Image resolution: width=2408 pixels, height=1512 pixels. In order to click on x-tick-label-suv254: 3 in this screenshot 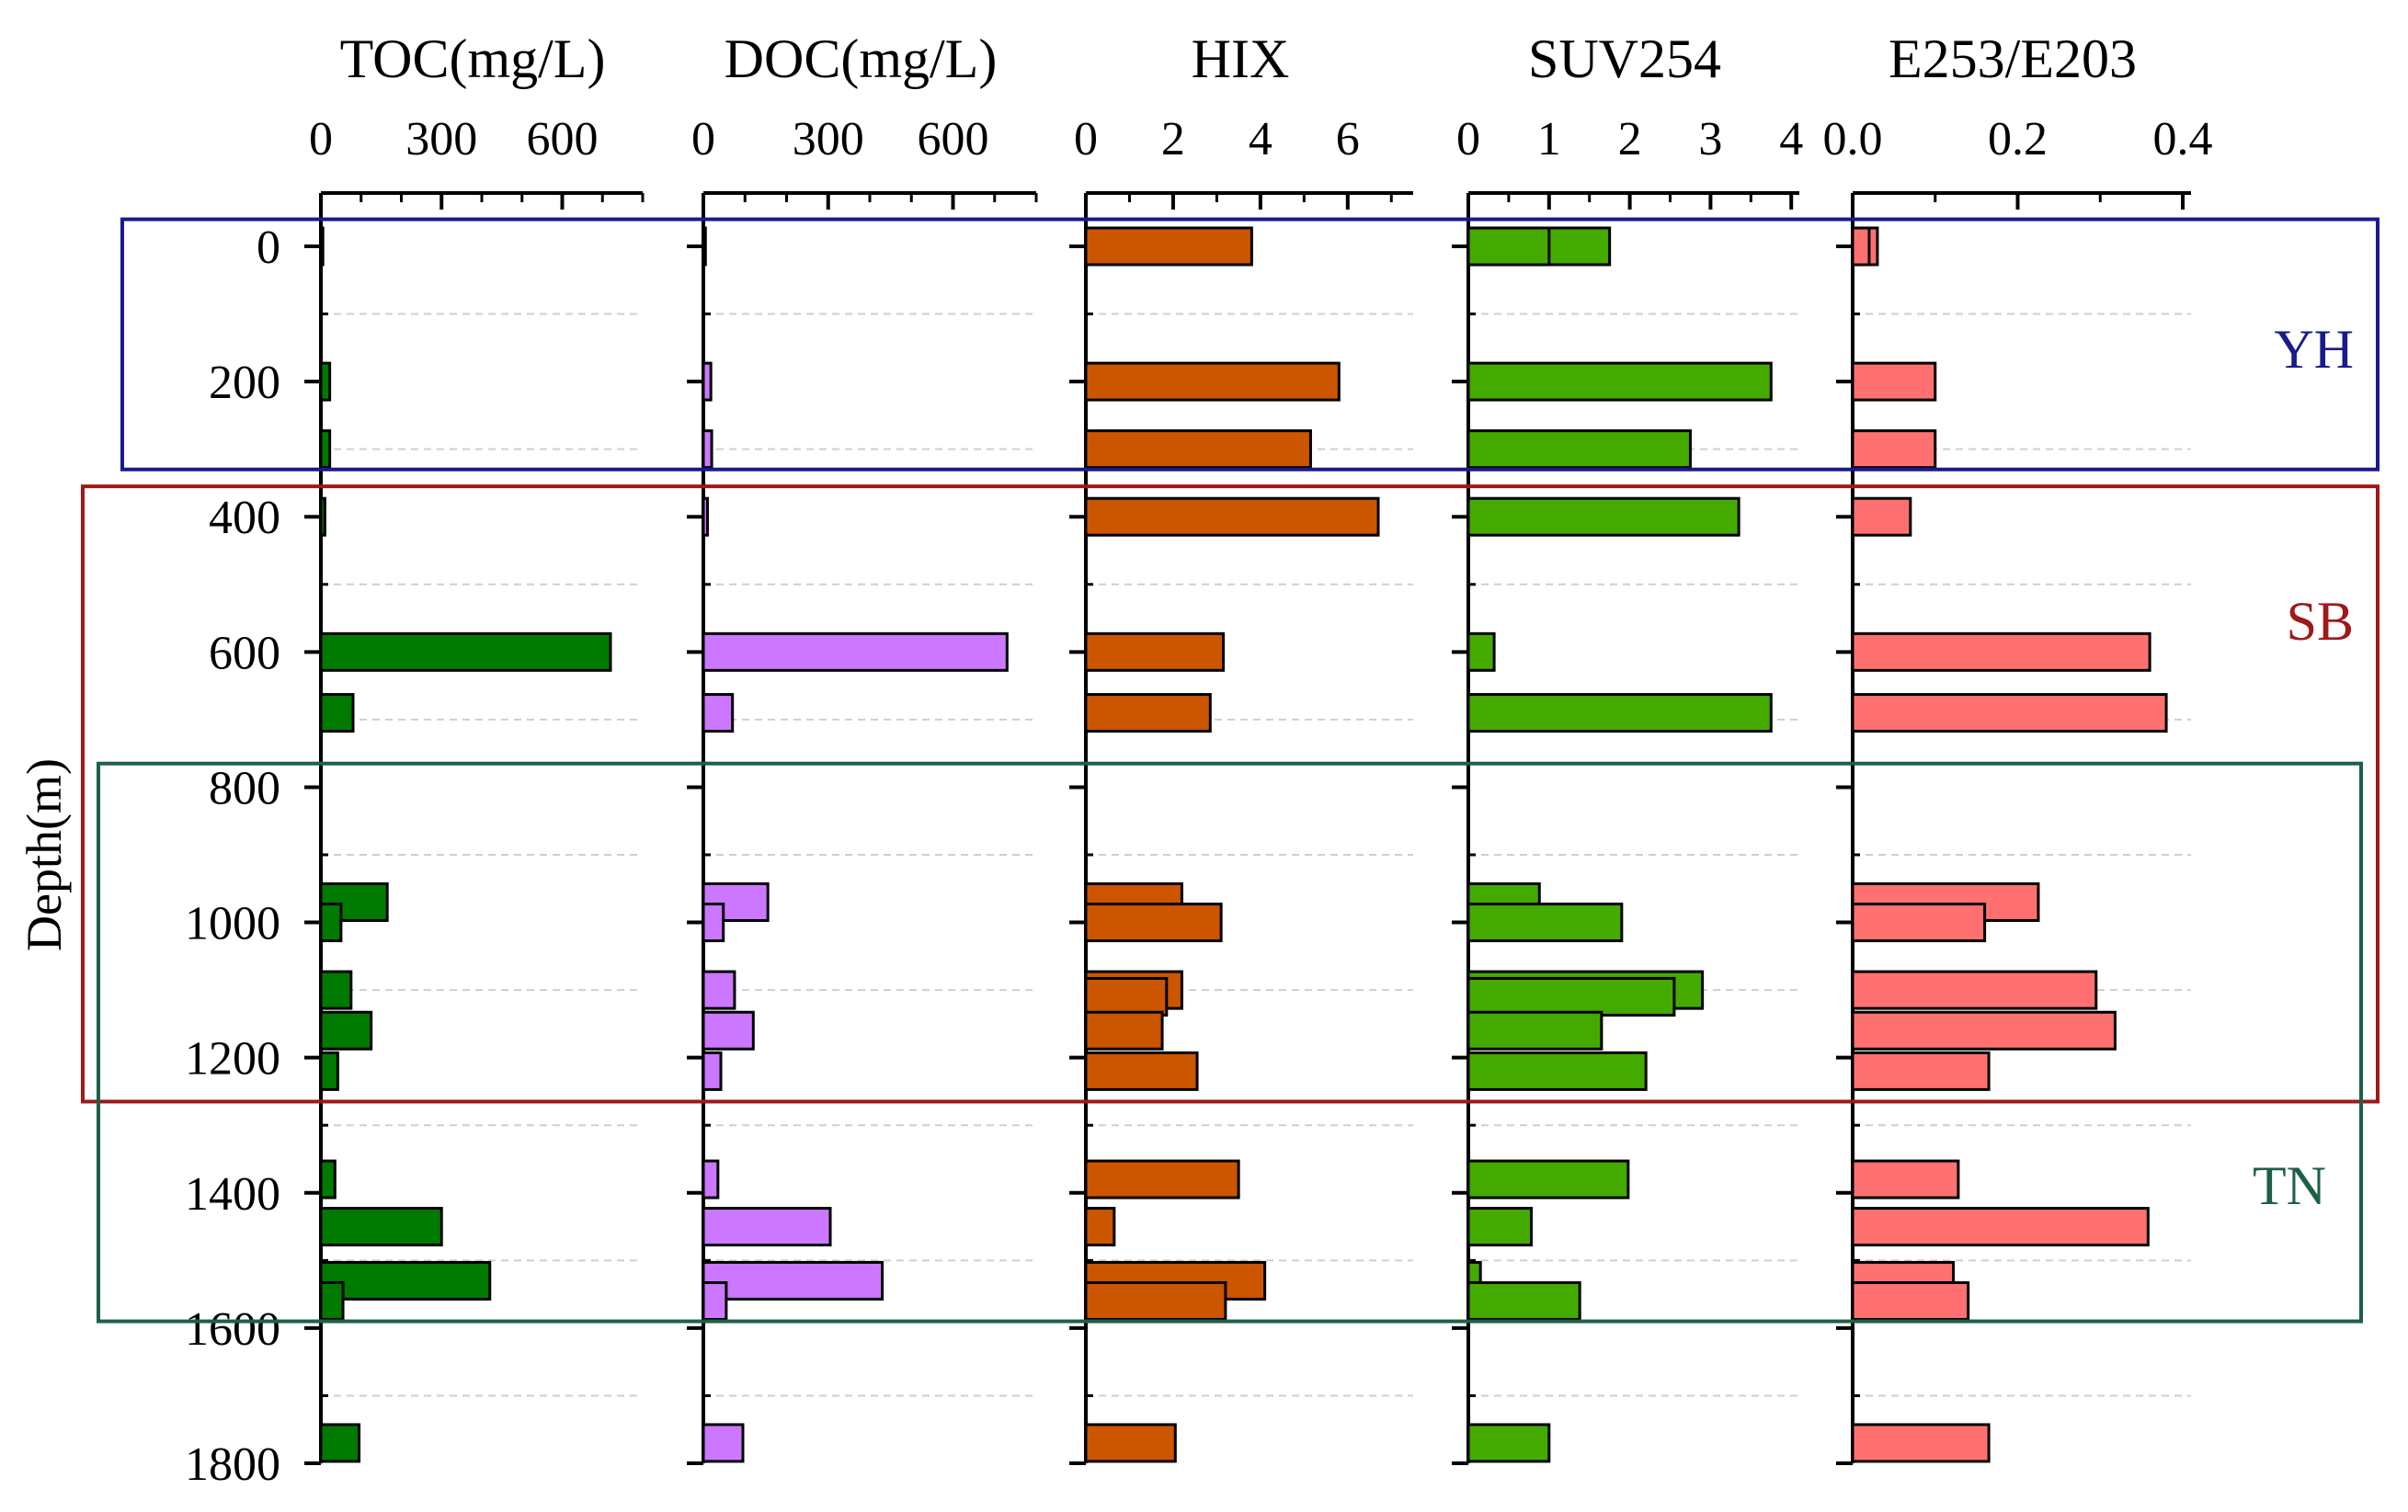, I will do `click(1710, 139)`.